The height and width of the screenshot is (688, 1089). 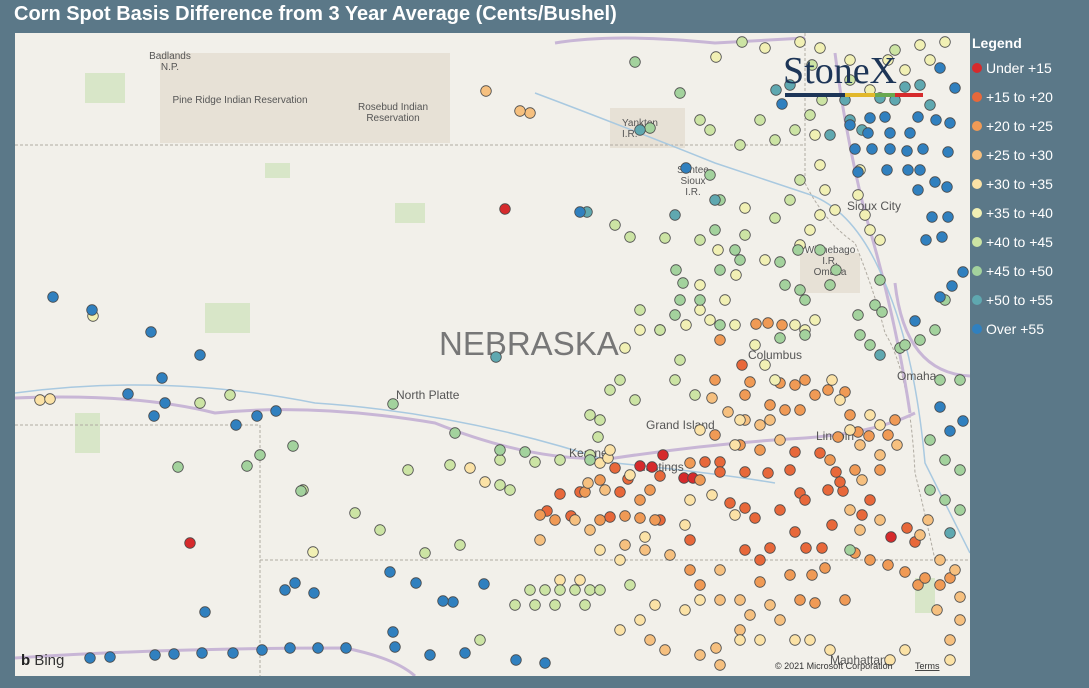 What do you see at coordinates (1012, 67) in the screenshot?
I see `legend-item: Under +15` at bounding box center [1012, 67].